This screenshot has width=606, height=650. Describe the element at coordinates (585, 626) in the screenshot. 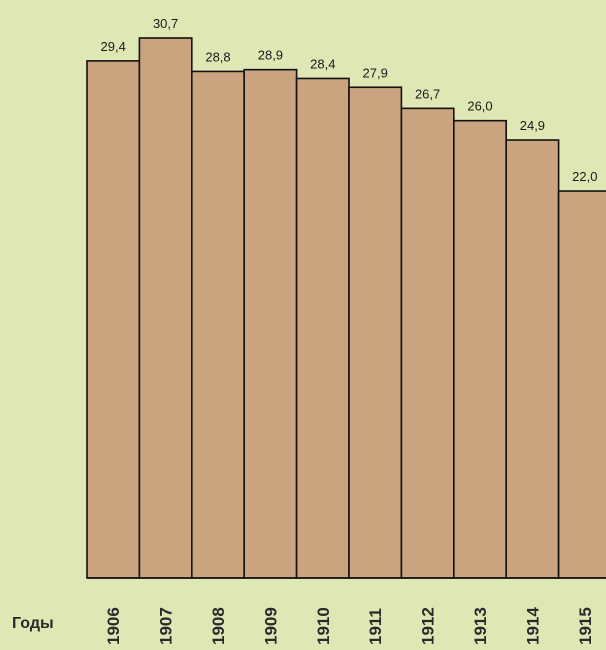

I see `x-tick-label: 1915` at that location.